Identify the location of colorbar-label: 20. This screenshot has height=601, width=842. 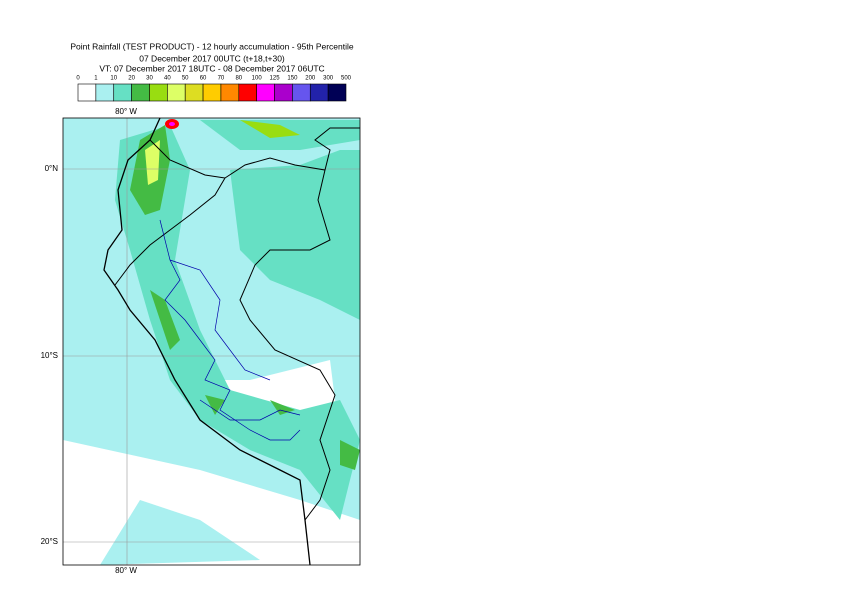
(131, 79).